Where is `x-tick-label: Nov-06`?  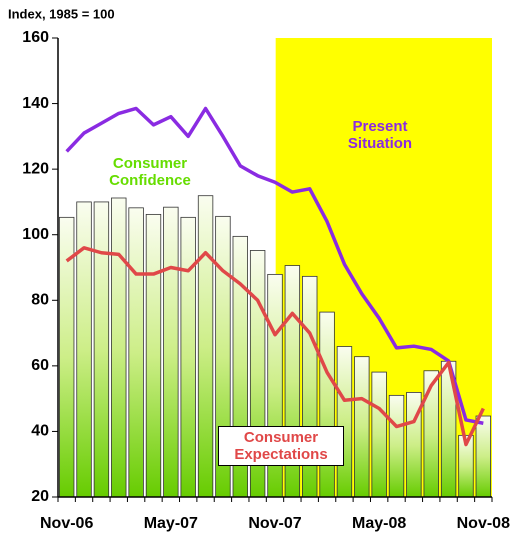 x-tick-label: Nov-06 is located at coordinates (66, 523).